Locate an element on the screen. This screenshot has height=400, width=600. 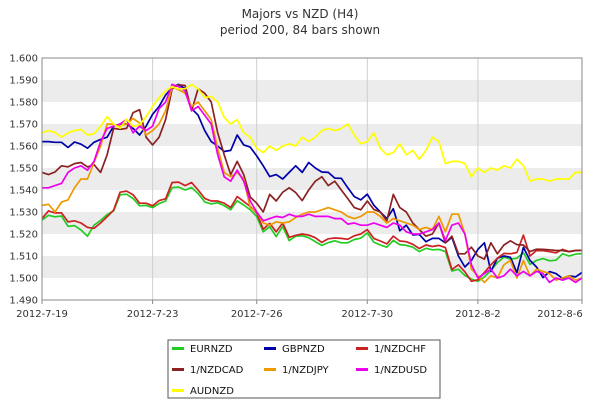
legend-label: AUDNZD is located at coordinates (212, 391).